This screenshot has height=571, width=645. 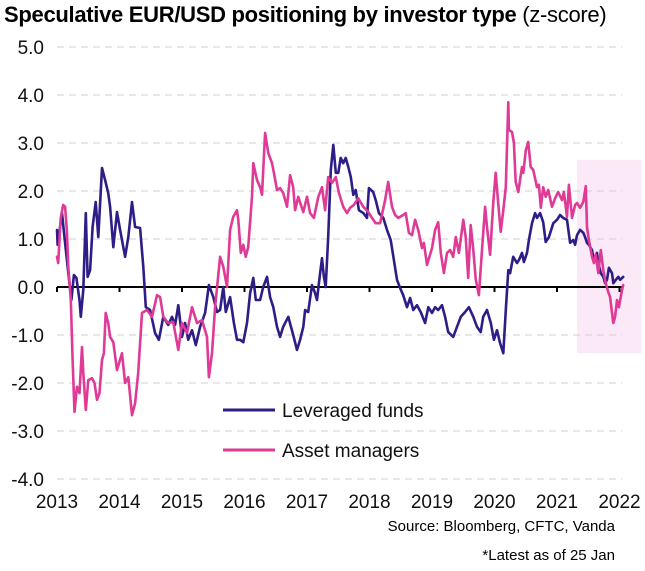 I want to click on y-tick-label: 4.0, so click(x=31, y=96).